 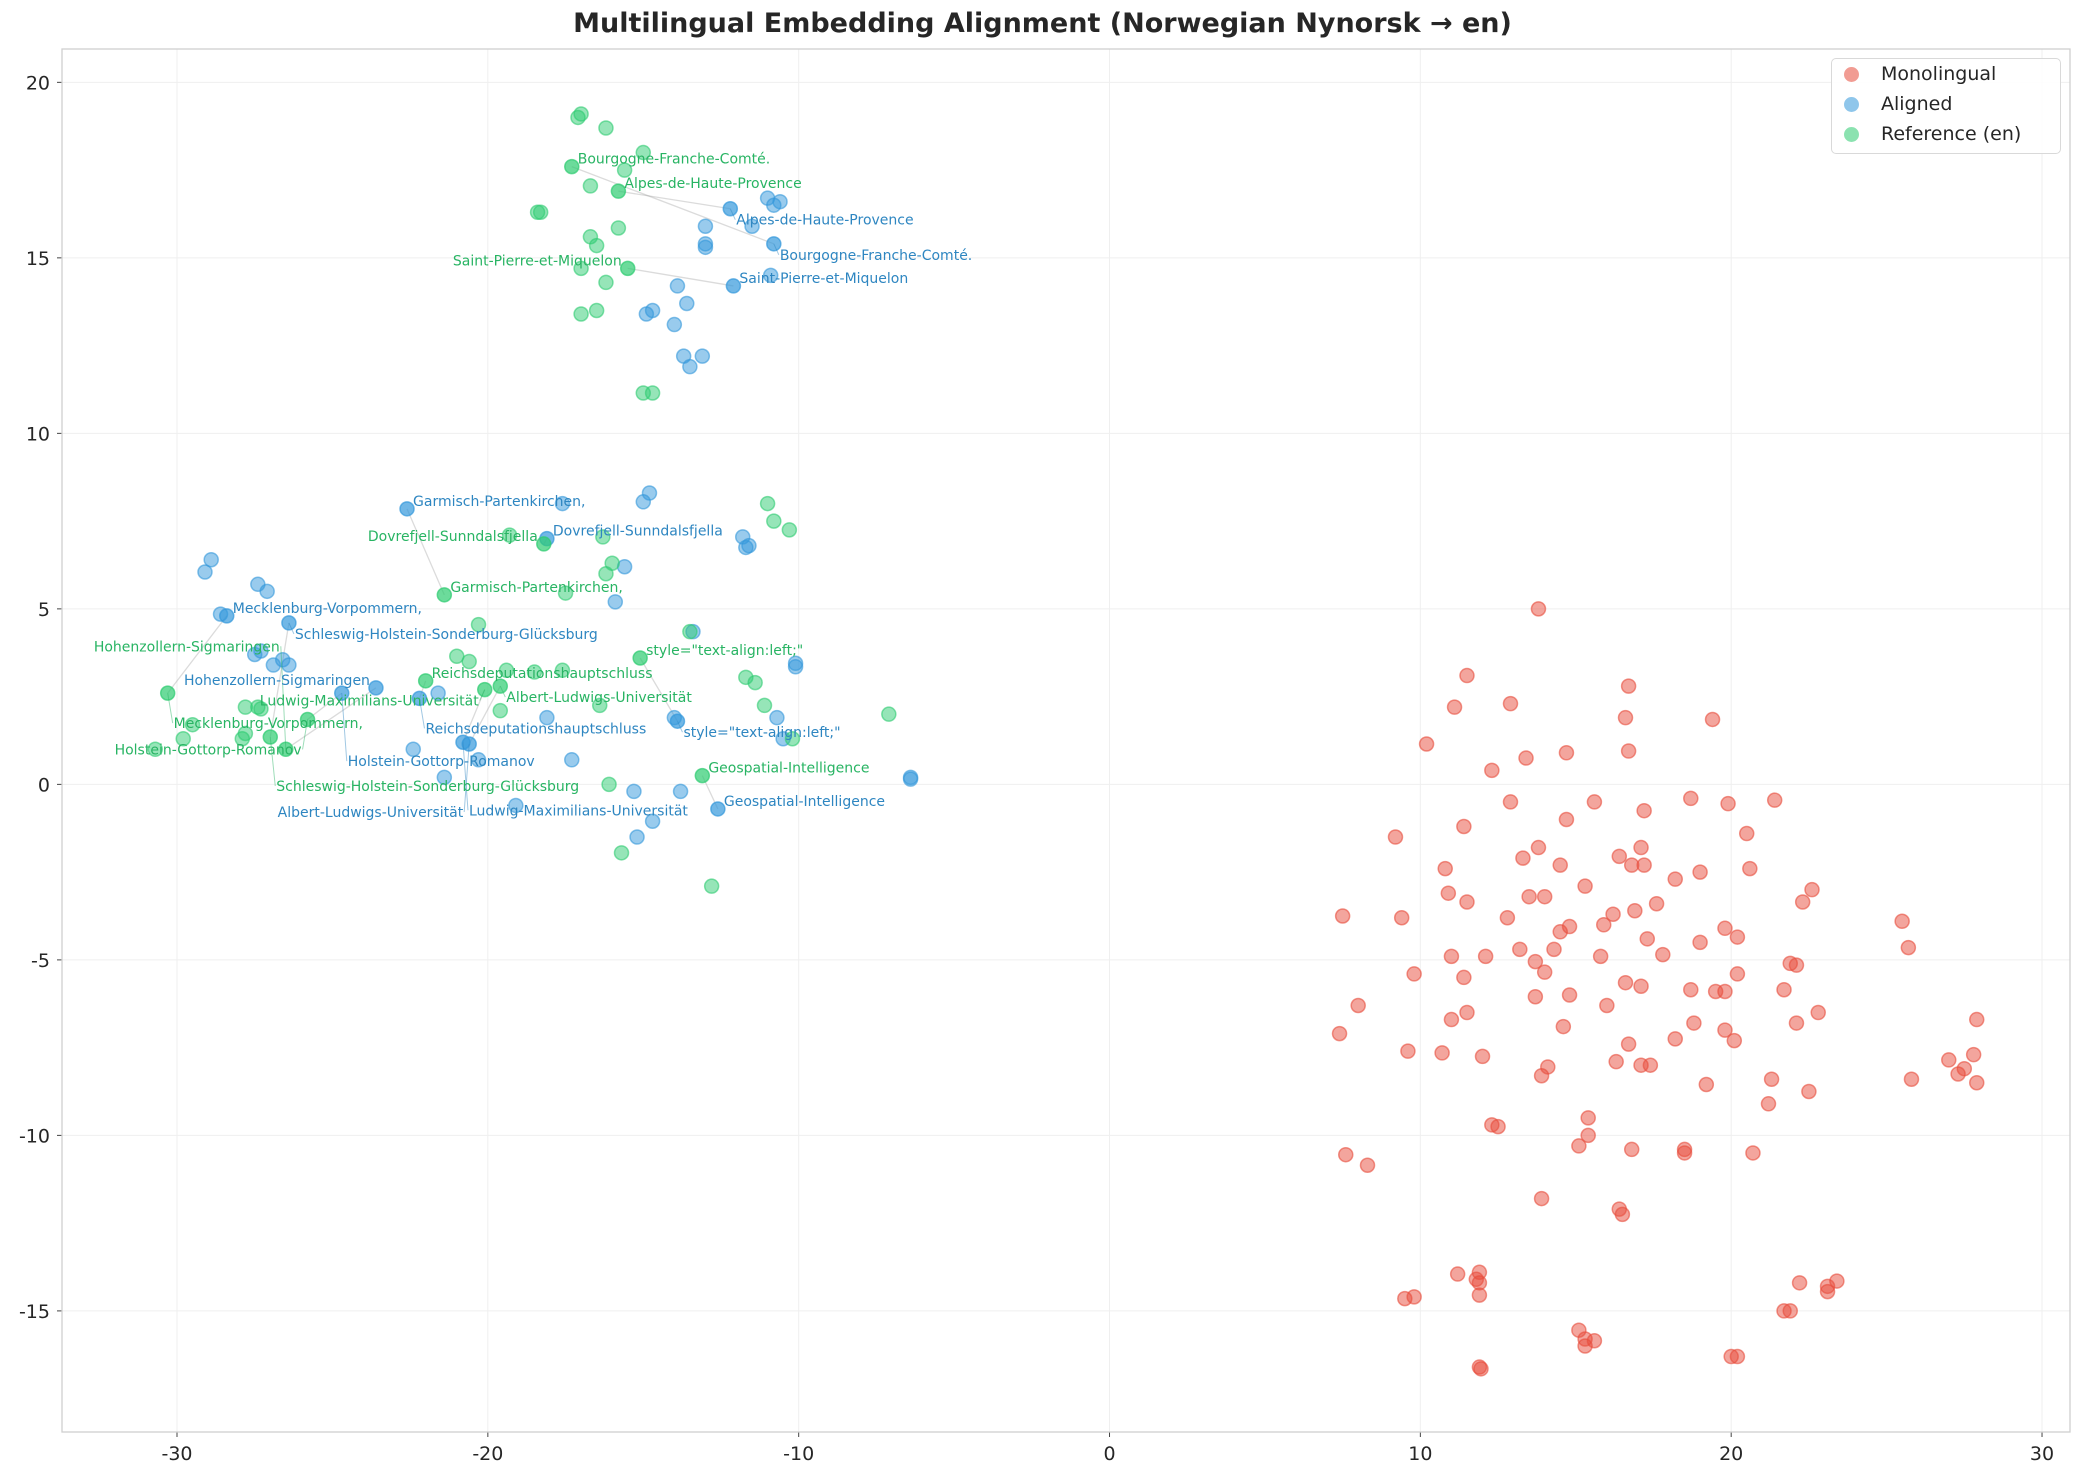 I want to click on x-tick-label: -10, so click(x=798, y=1454).